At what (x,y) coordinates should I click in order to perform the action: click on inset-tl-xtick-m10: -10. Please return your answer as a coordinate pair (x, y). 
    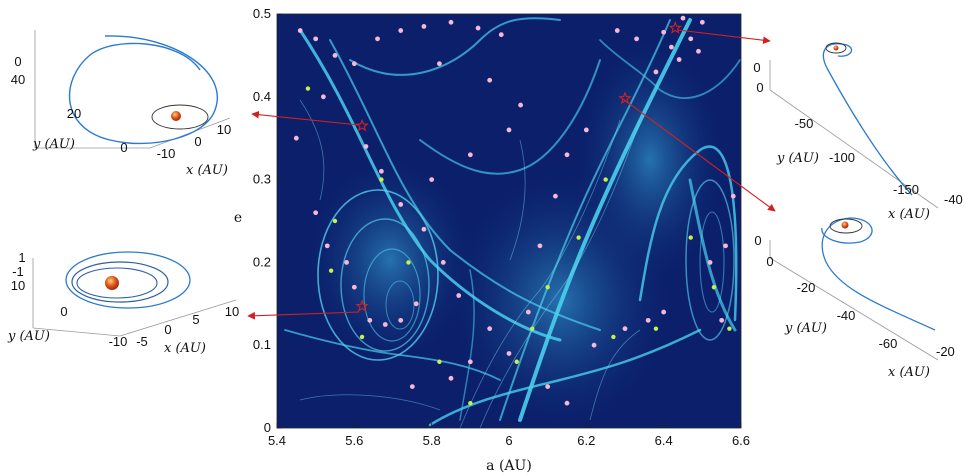
    Looking at the image, I should click on (166, 153).